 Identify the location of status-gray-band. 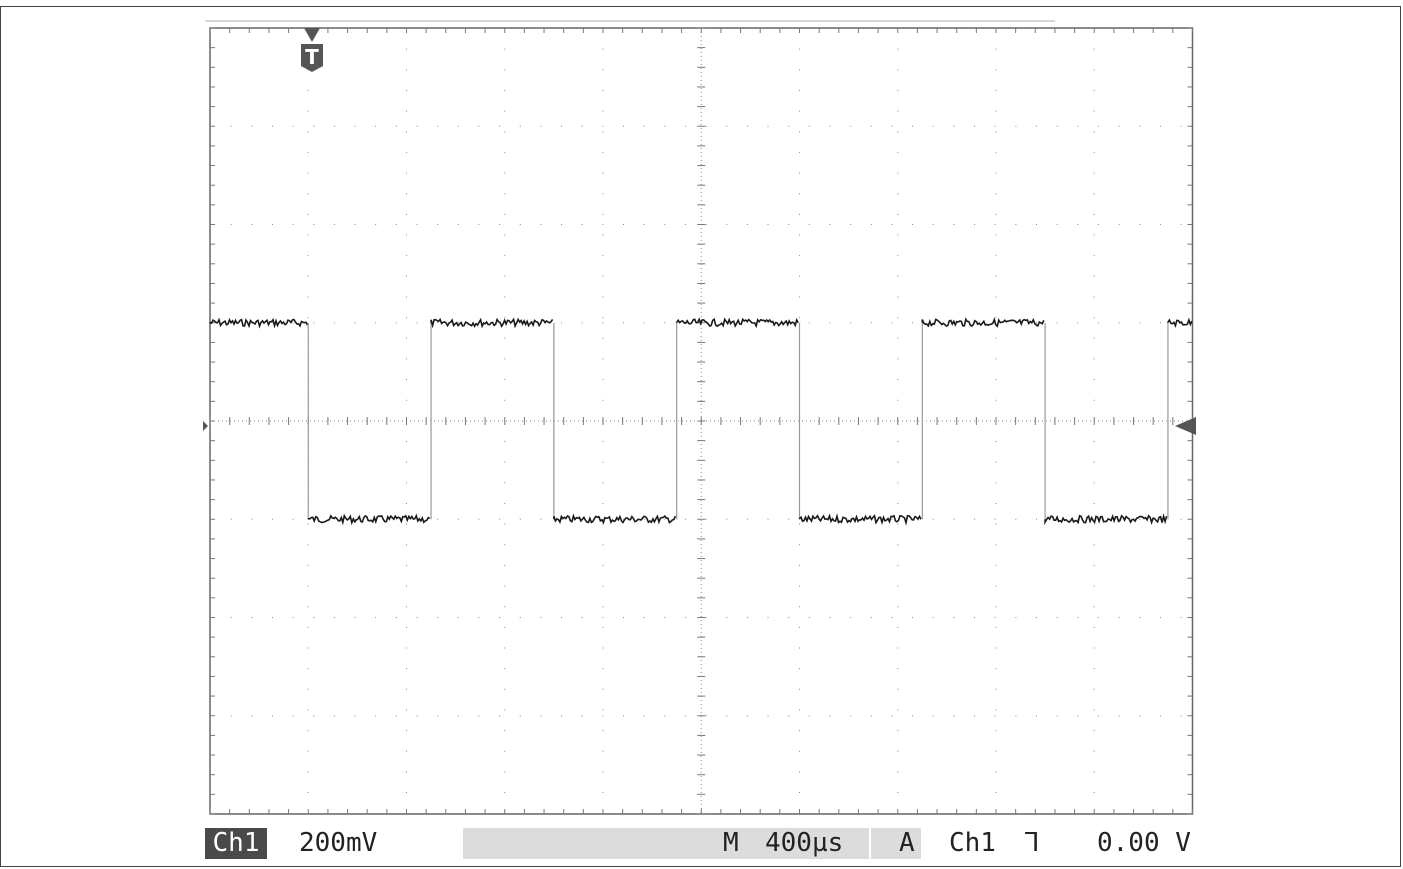
(666, 843).